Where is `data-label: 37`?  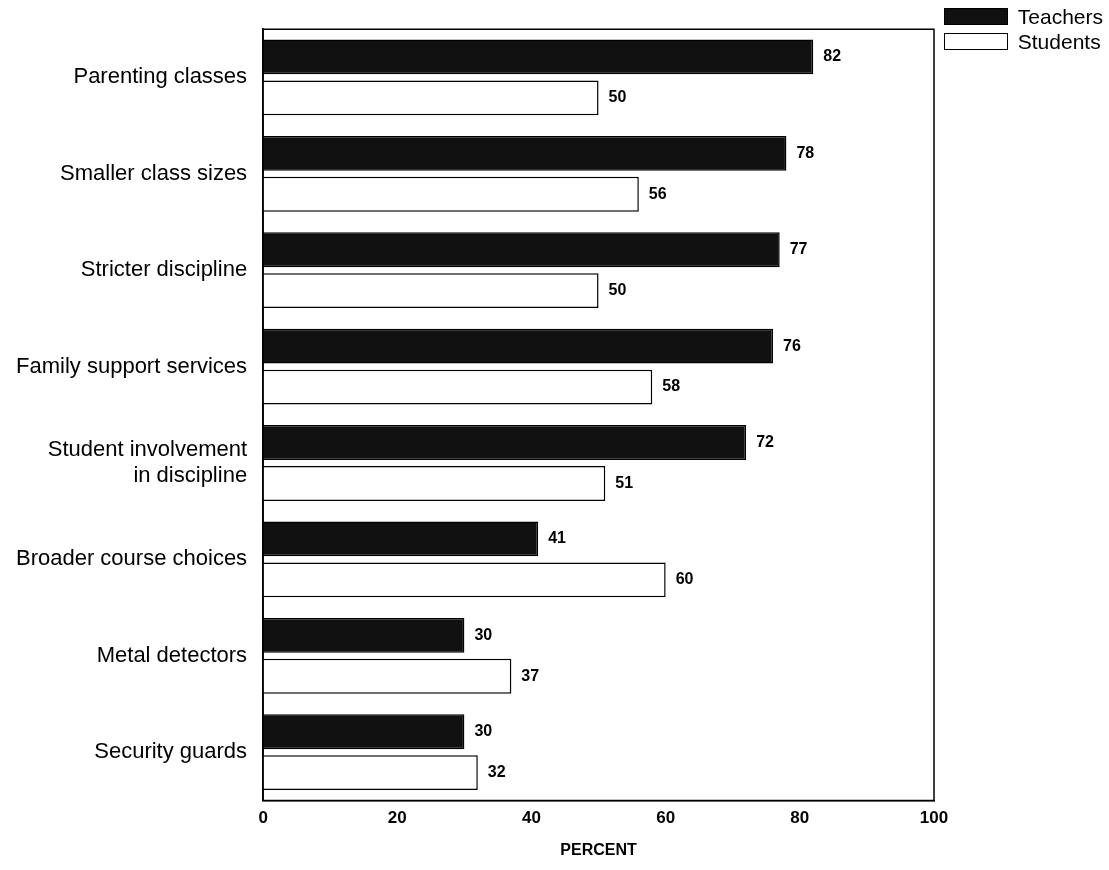
data-label: 37 is located at coordinates (530, 675).